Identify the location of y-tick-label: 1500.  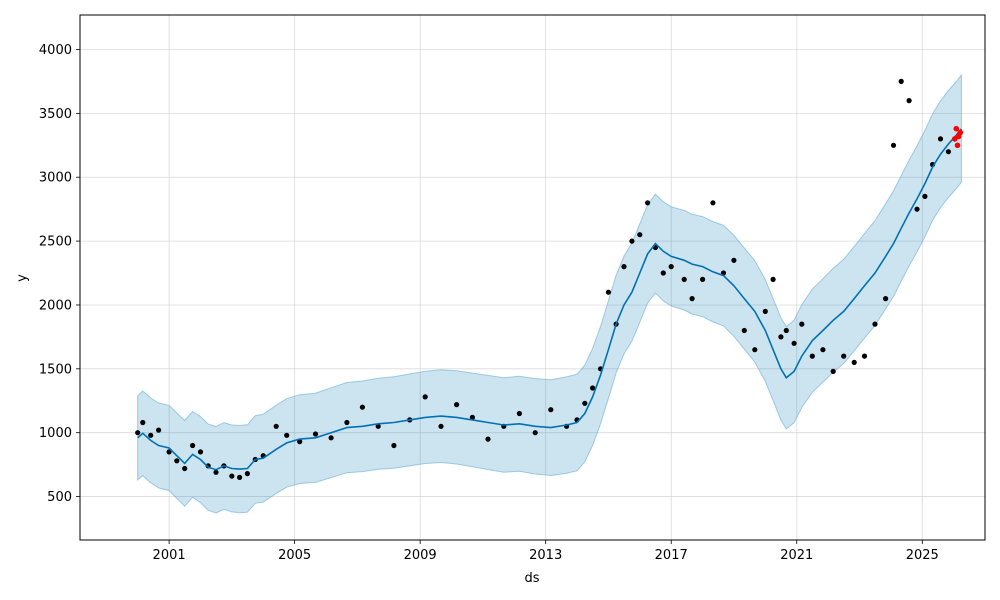
(55, 369).